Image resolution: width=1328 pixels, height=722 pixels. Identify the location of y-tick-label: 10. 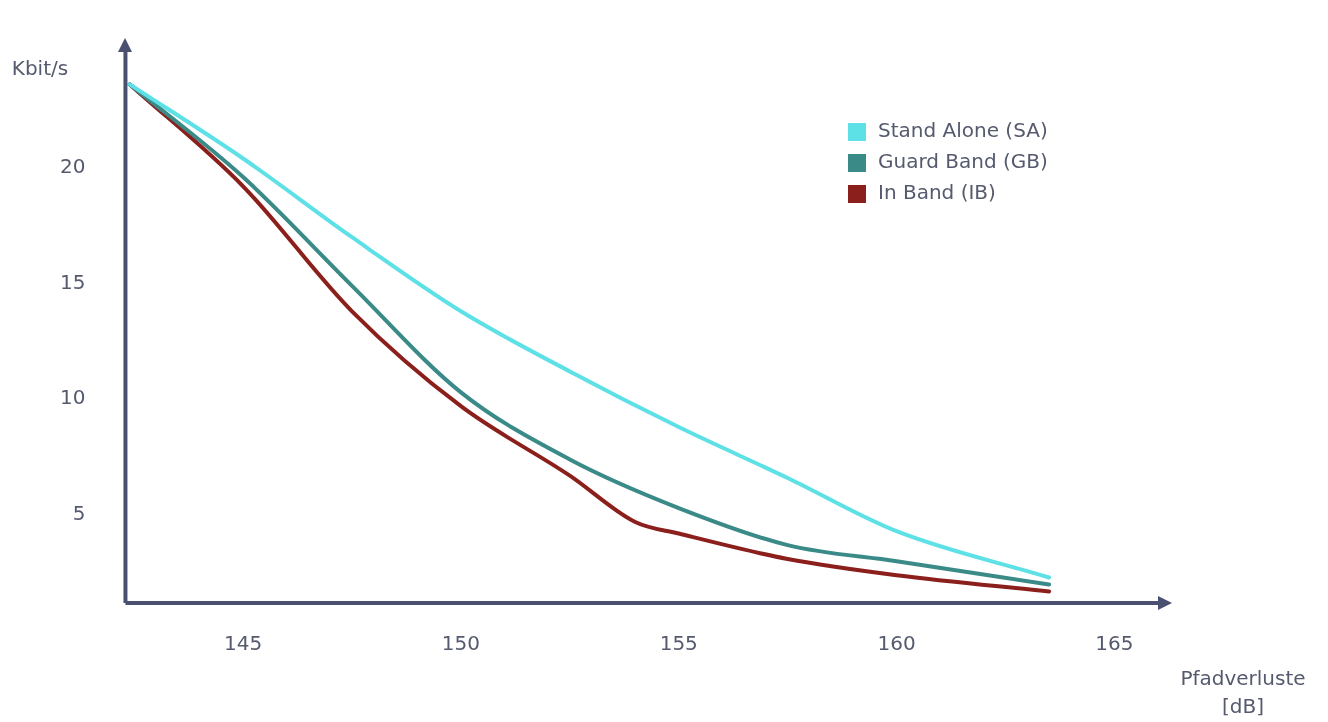
(73, 397).